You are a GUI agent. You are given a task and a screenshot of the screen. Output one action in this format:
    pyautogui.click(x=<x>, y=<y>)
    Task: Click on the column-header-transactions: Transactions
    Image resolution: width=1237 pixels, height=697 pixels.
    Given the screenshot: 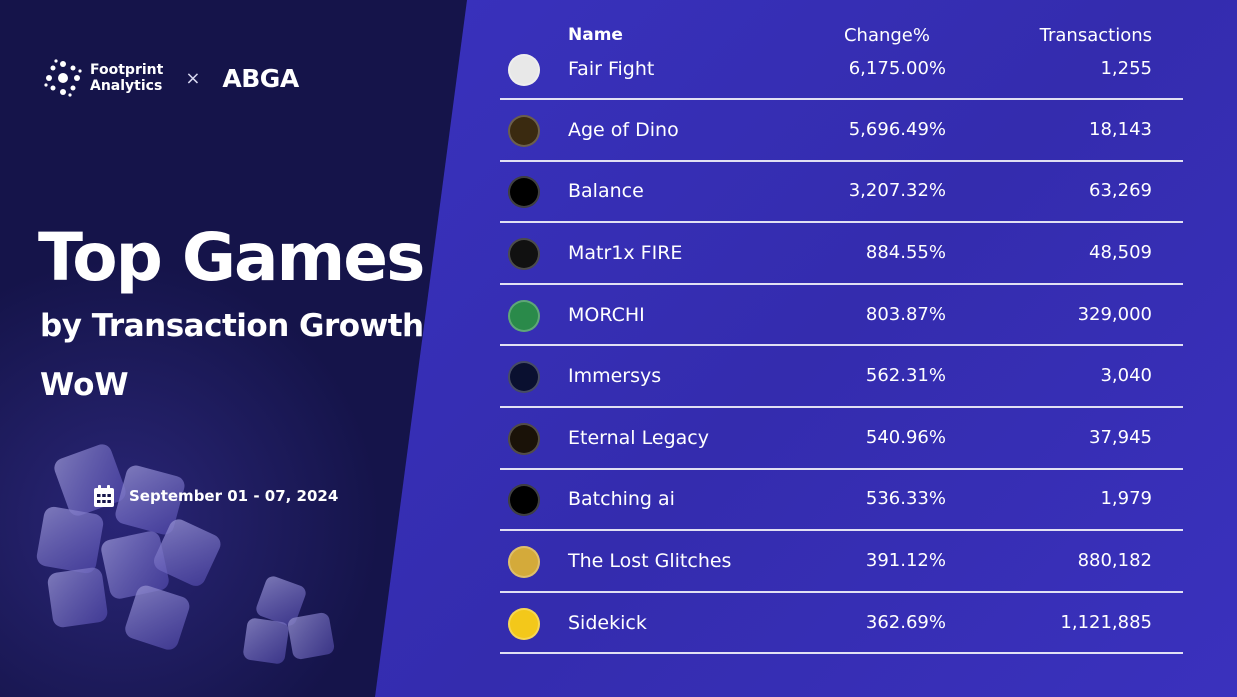 What is the action you would take?
    pyautogui.click(x=1095, y=35)
    